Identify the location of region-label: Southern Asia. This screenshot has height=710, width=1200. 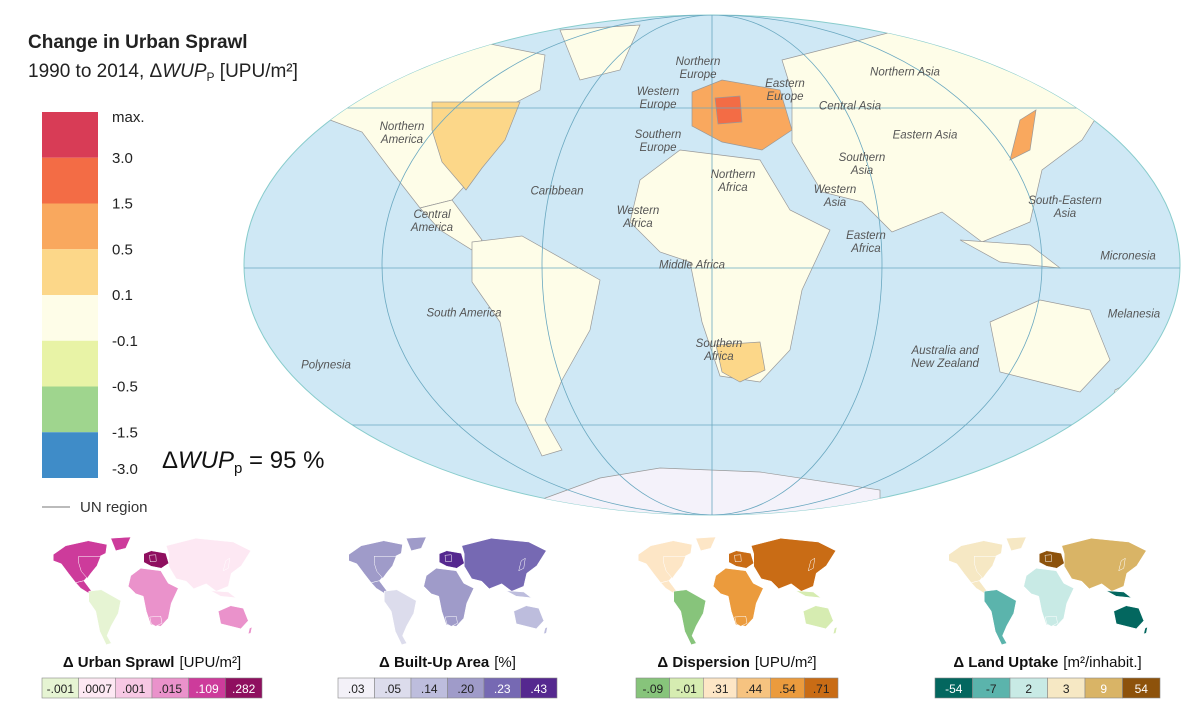
(862, 164).